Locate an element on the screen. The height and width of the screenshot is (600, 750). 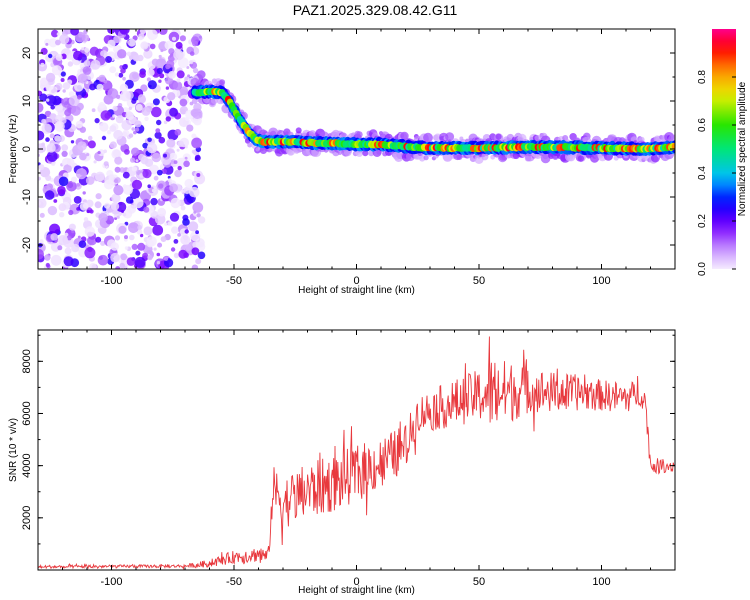
y-tick-label: 8000 is located at coordinates (27, 361).